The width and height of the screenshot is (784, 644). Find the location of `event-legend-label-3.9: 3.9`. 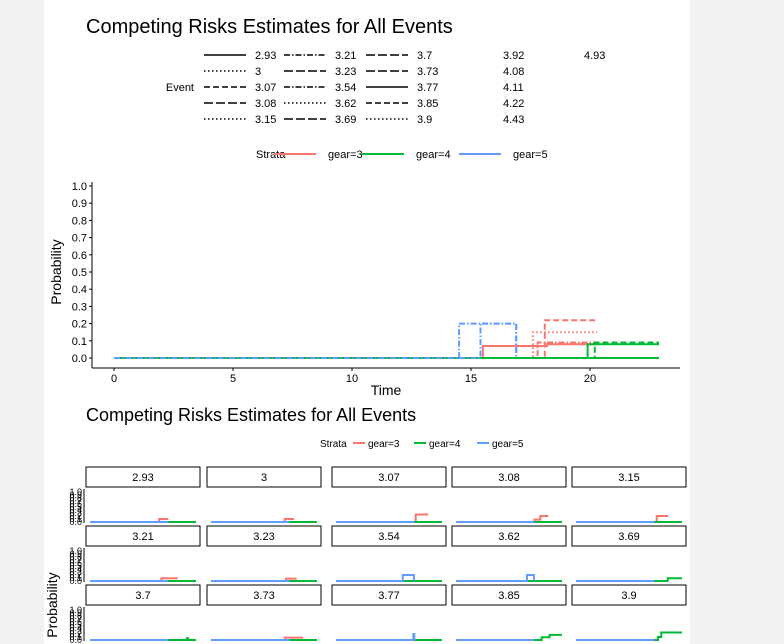

event-legend-label-3.9: 3.9 is located at coordinates (424, 120).